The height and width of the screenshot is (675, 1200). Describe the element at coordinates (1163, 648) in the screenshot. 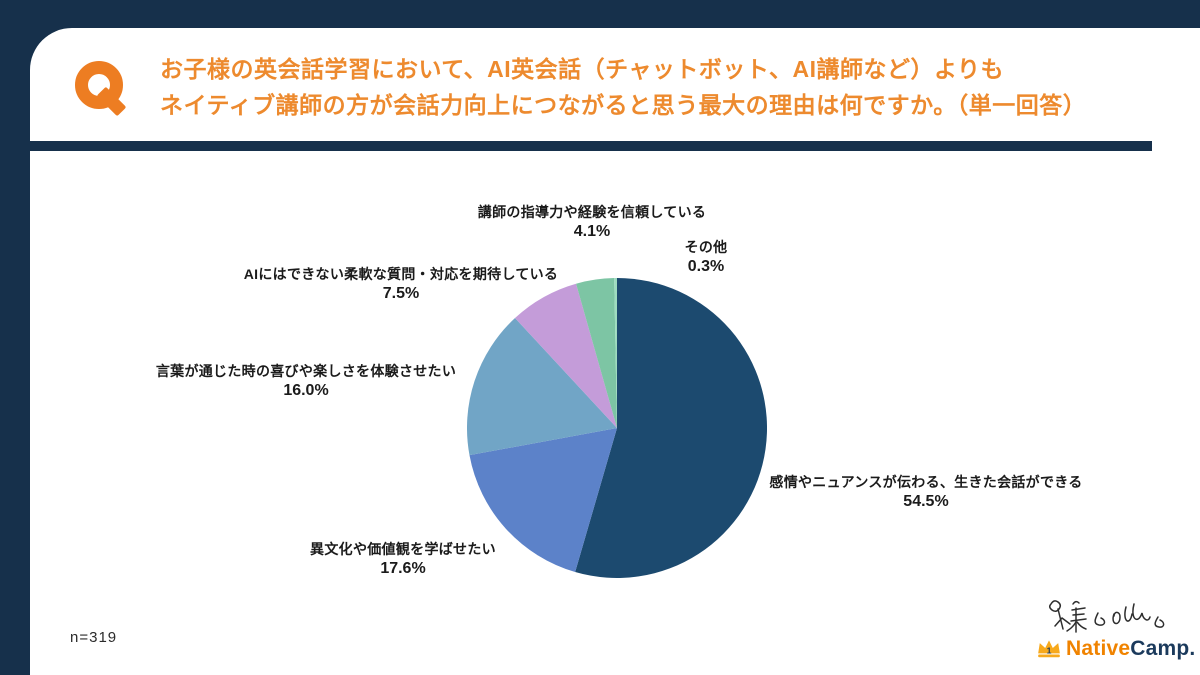

I see `brand-name-camp: Camp.` at that location.